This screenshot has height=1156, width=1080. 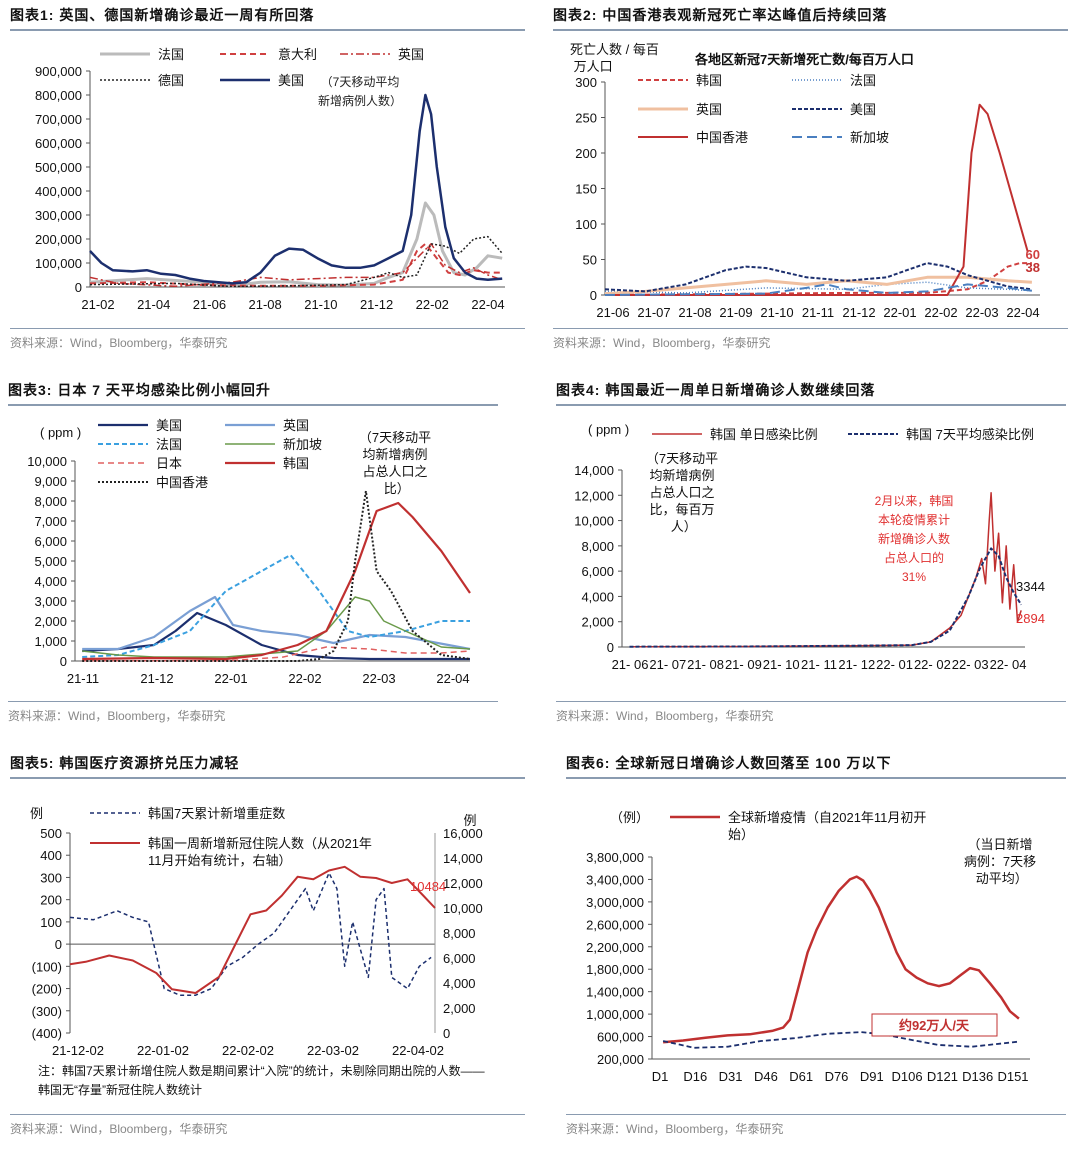 What do you see at coordinates (977, 1076) in the screenshot?
I see `x-tick-label: D136` at bounding box center [977, 1076].